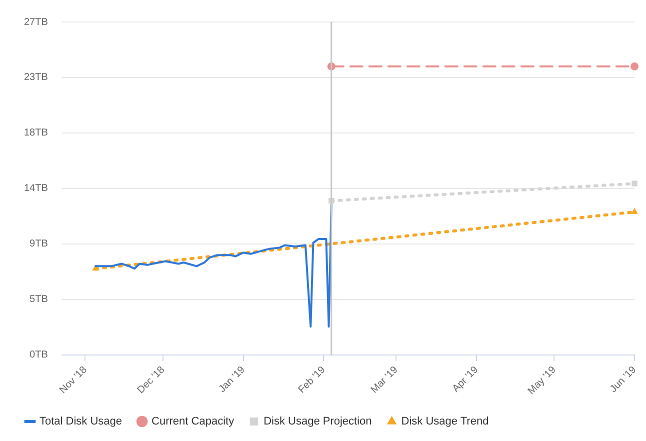 The height and width of the screenshot is (441, 646). What do you see at coordinates (36, 188) in the screenshot?
I see `y-tick-label: 14TB` at bounding box center [36, 188].